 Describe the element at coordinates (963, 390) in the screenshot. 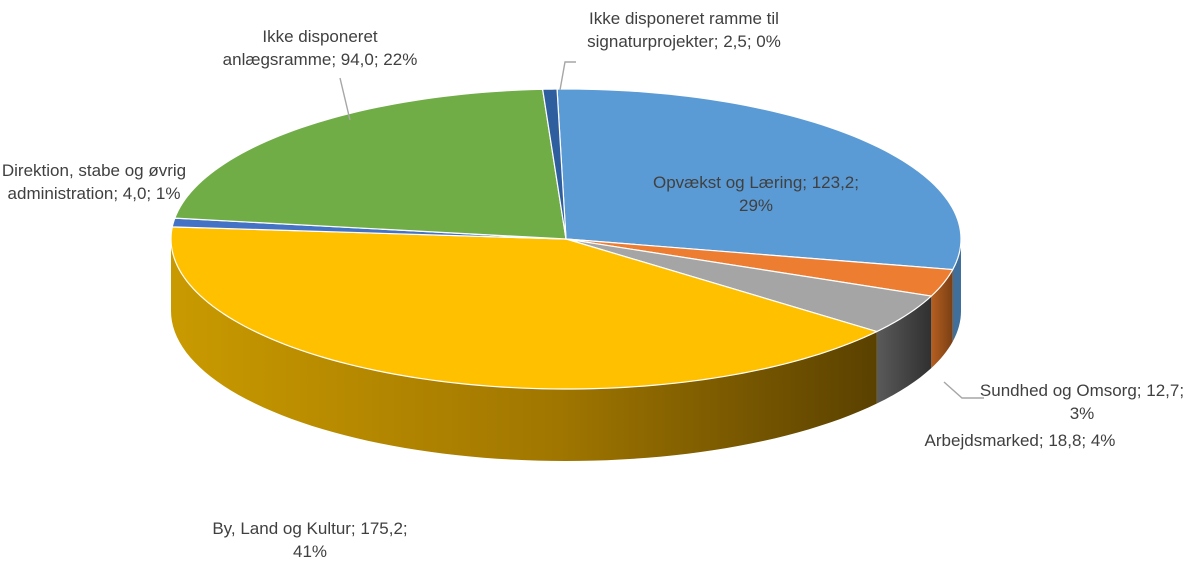

I see `leader-sundhed` at that location.